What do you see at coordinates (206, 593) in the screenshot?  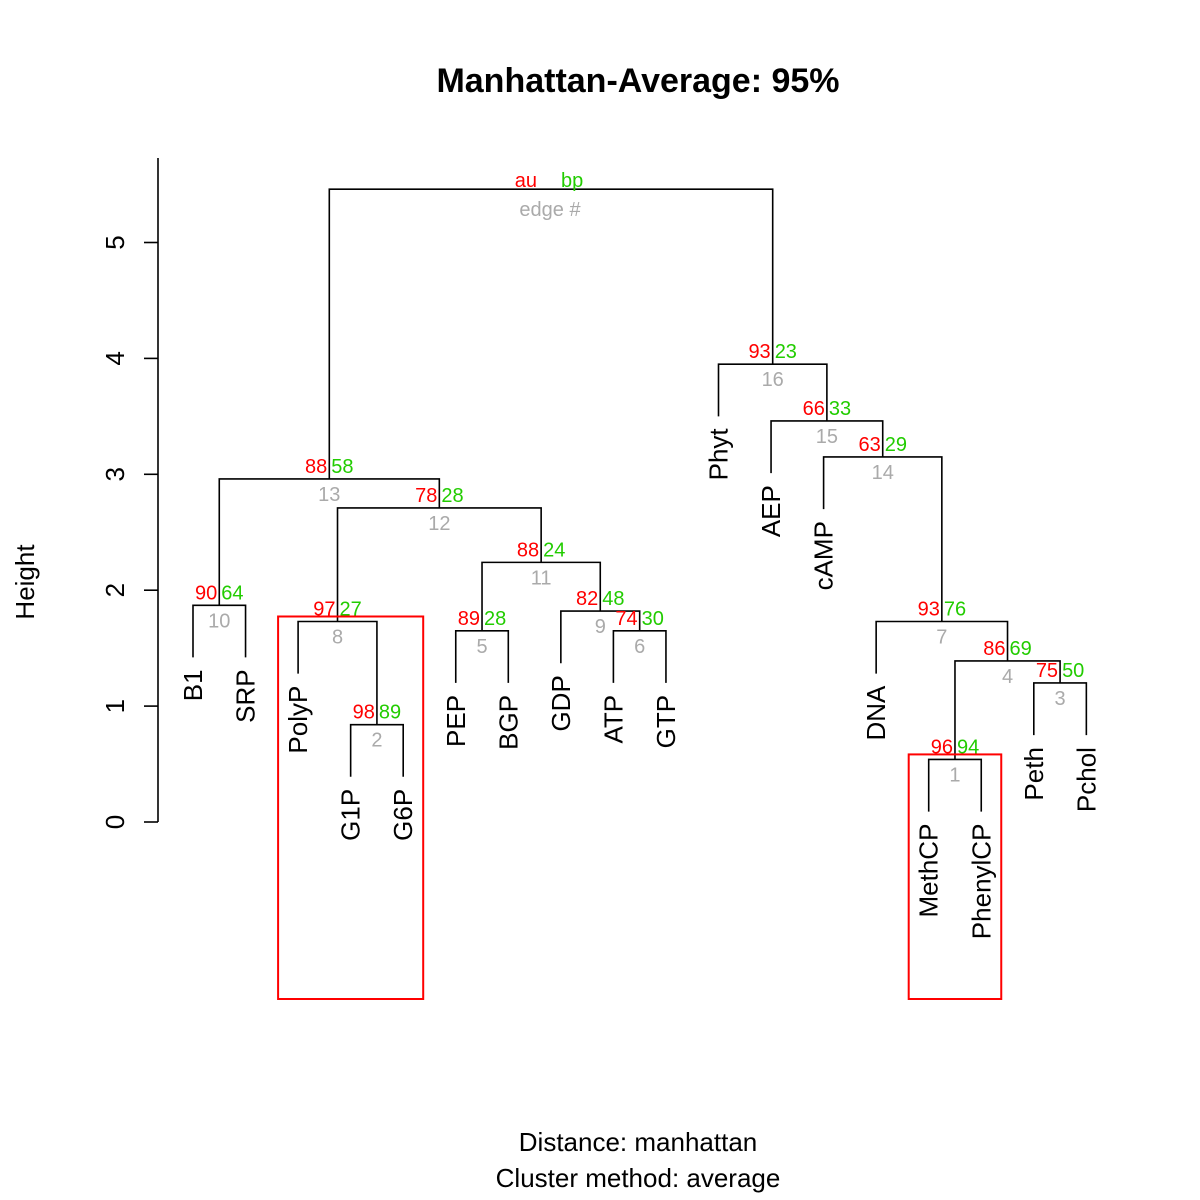 I see `au-value: 90` at bounding box center [206, 593].